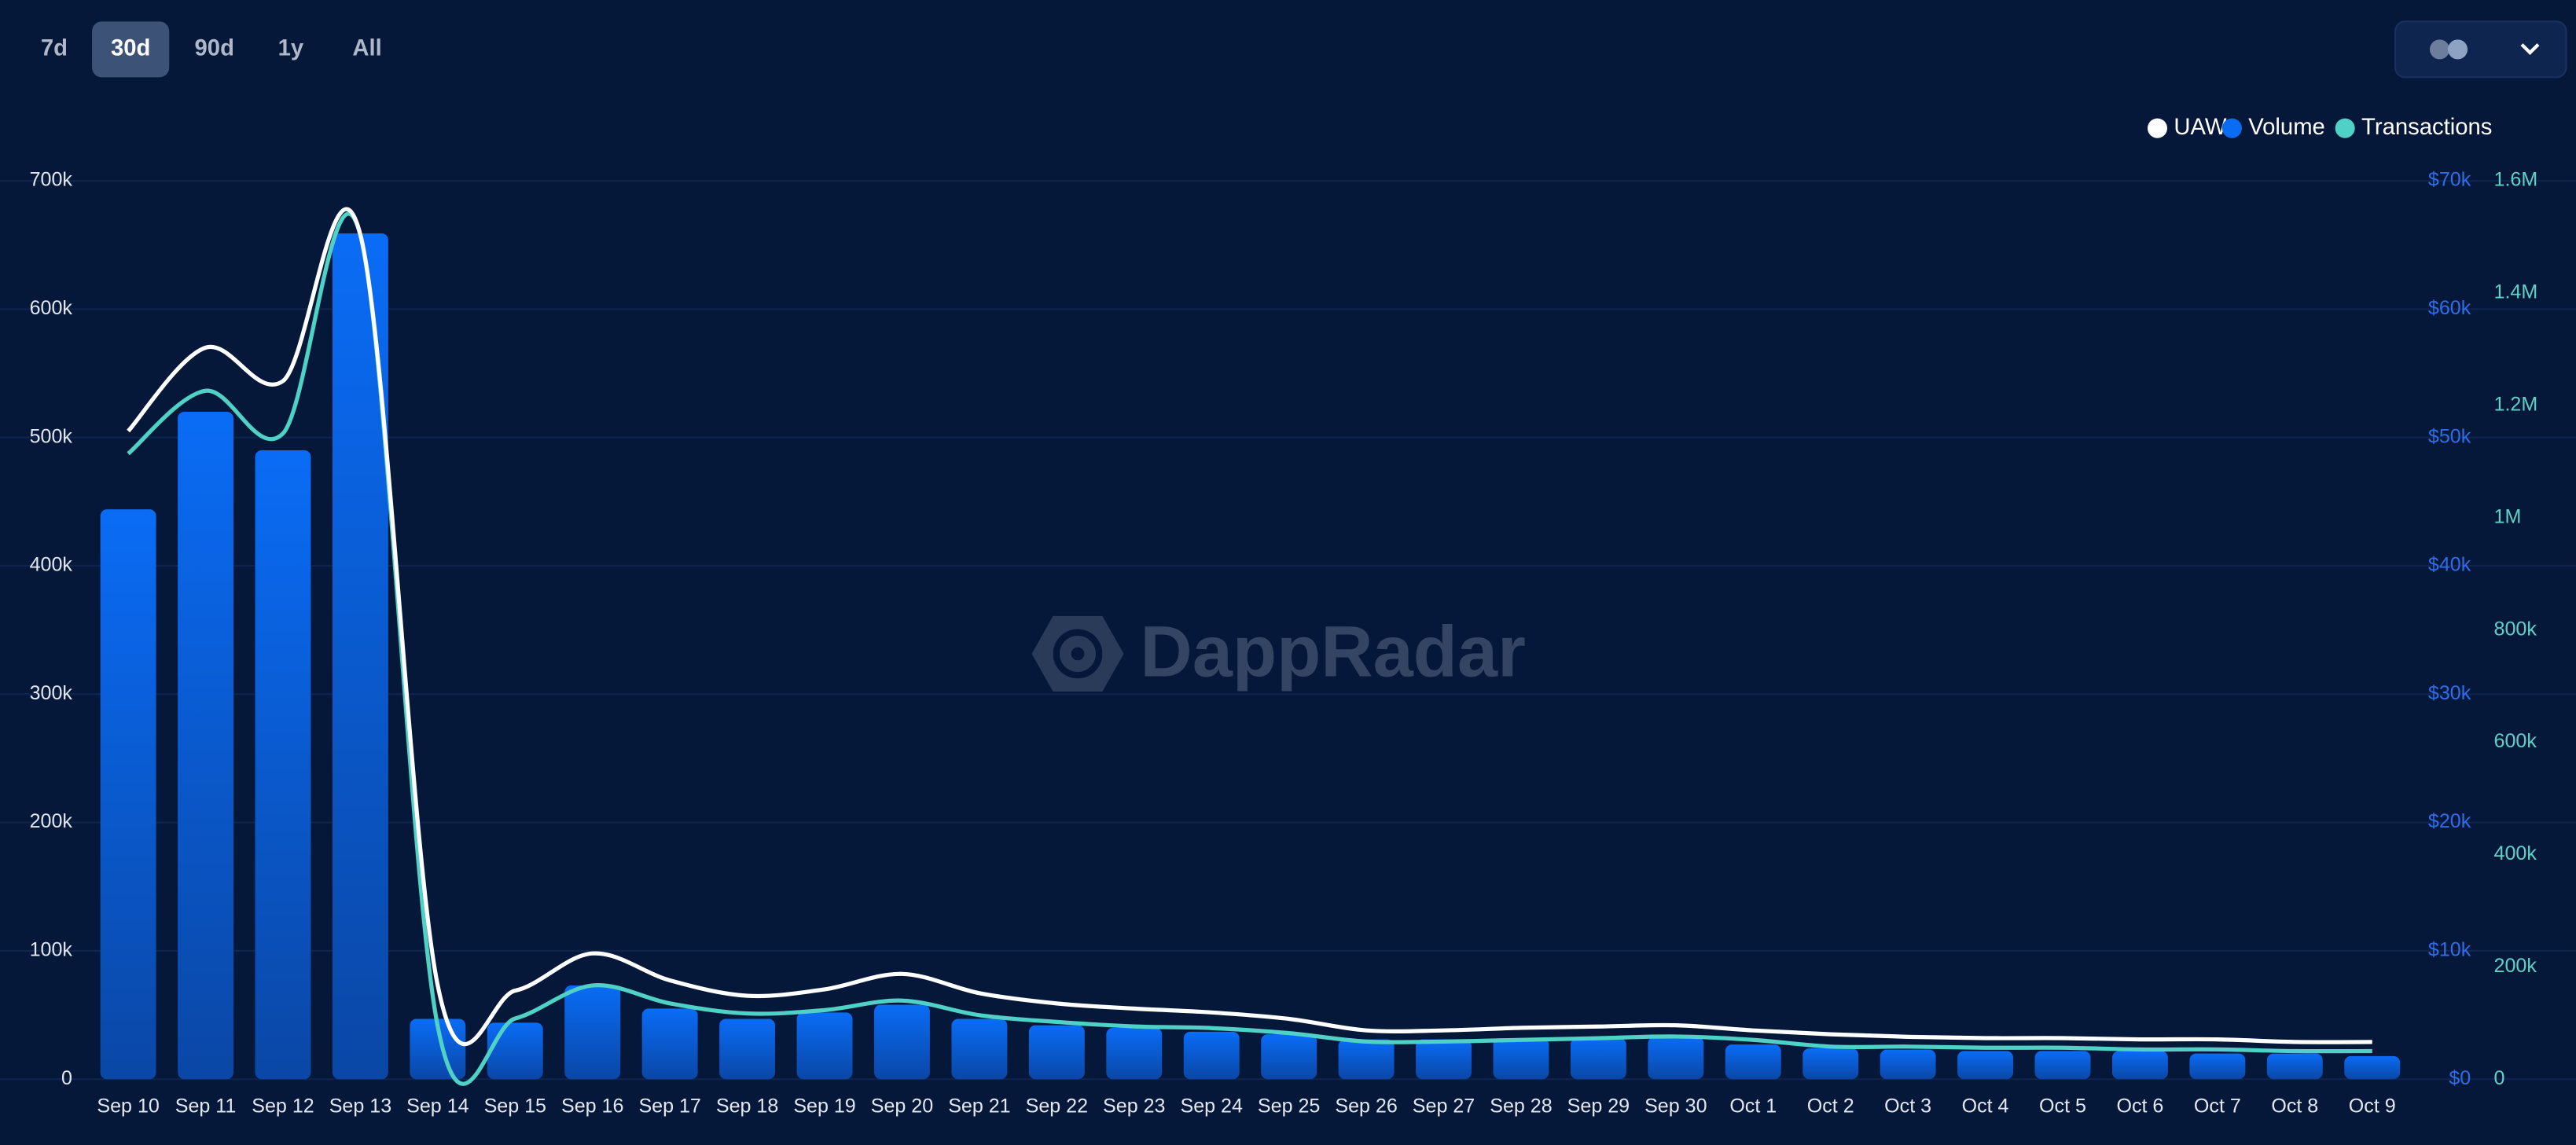 The image size is (2576, 1145). What do you see at coordinates (2515, 853) in the screenshot?
I see `y3-tick-label: 400k` at bounding box center [2515, 853].